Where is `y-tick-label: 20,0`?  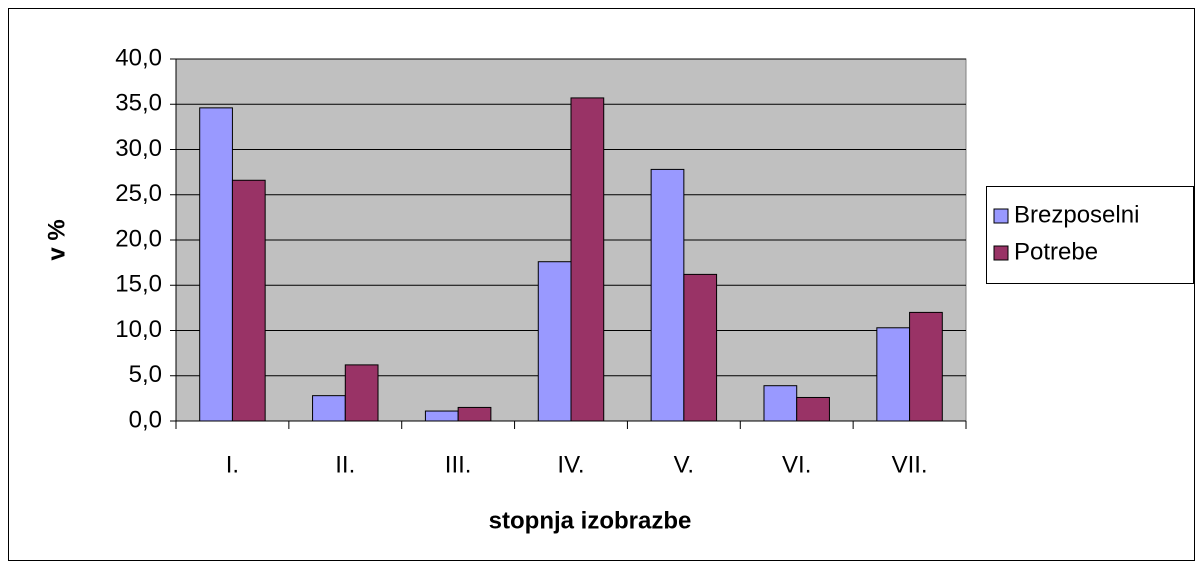 y-tick-label: 20,0 is located at coordinates (138, 238).